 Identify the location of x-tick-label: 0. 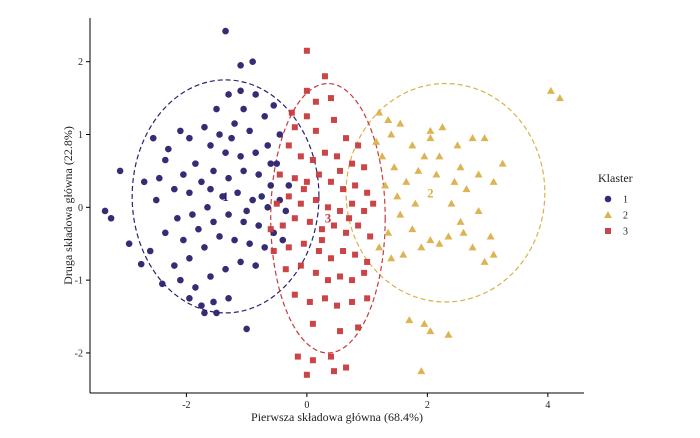
(306, 405).